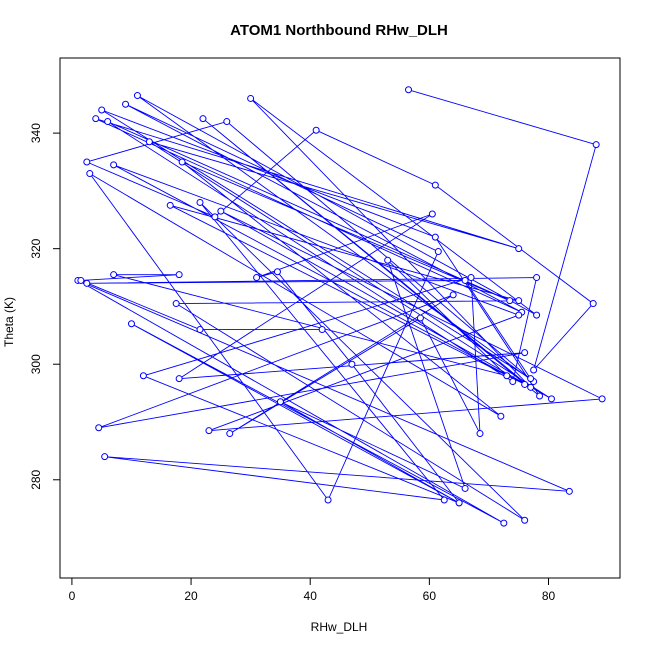 The height and width of the screenshot is (650, 650). I want to click on chart-title: ATOM1 Northbound RHw_DLH, so click(339, 30).